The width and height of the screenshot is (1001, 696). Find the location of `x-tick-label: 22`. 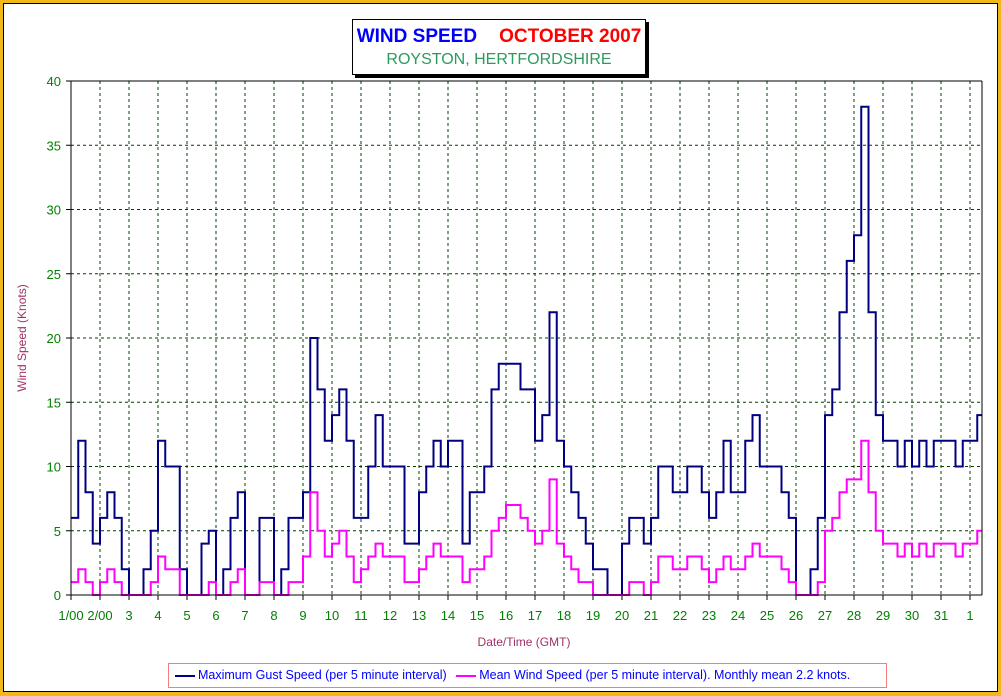

x-tick-label: 22 is located at coordinates (680, 615).